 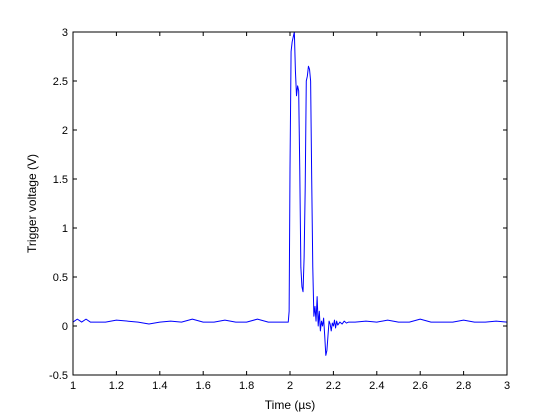 What do you see at coordinates (376, 386) in the screenshot?
I see `x-tick-label: 2.4` at bounding box center [376, 386].